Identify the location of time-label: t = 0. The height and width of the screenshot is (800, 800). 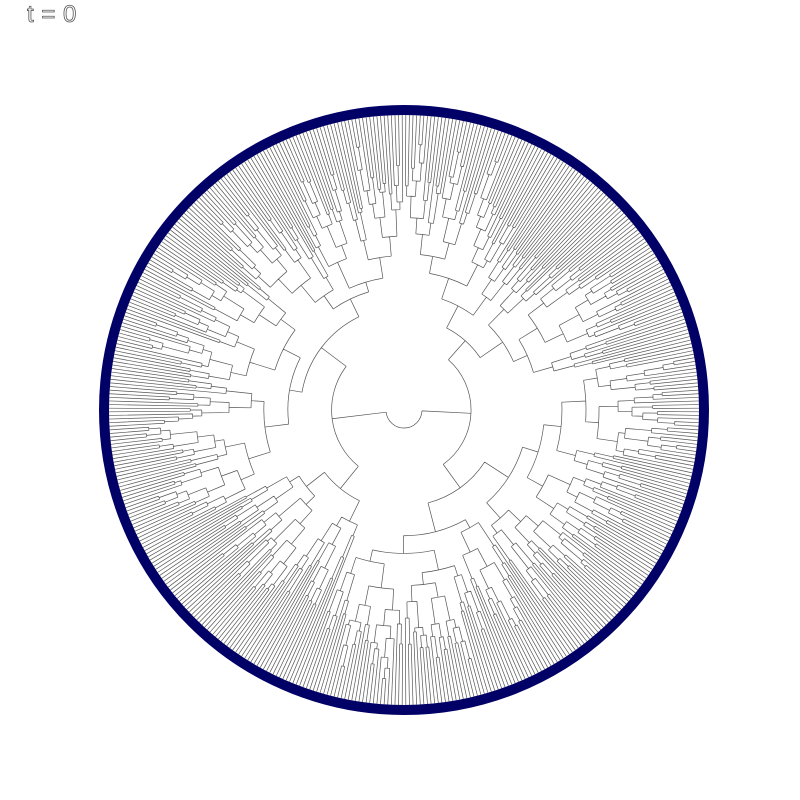
(52, 15).